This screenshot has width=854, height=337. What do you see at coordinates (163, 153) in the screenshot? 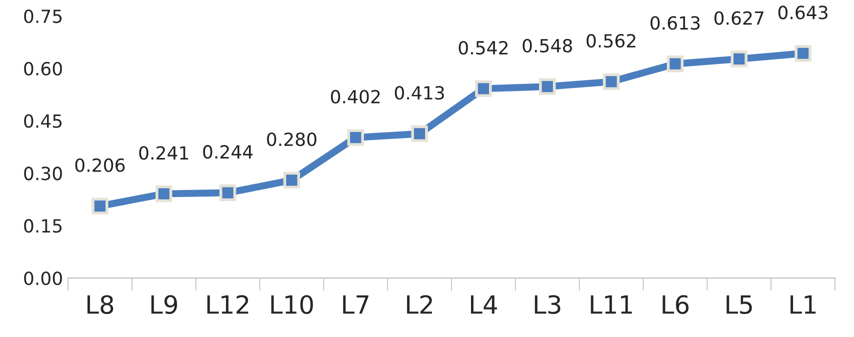
I see `text: 0.241` at bounding box center [163, 153].